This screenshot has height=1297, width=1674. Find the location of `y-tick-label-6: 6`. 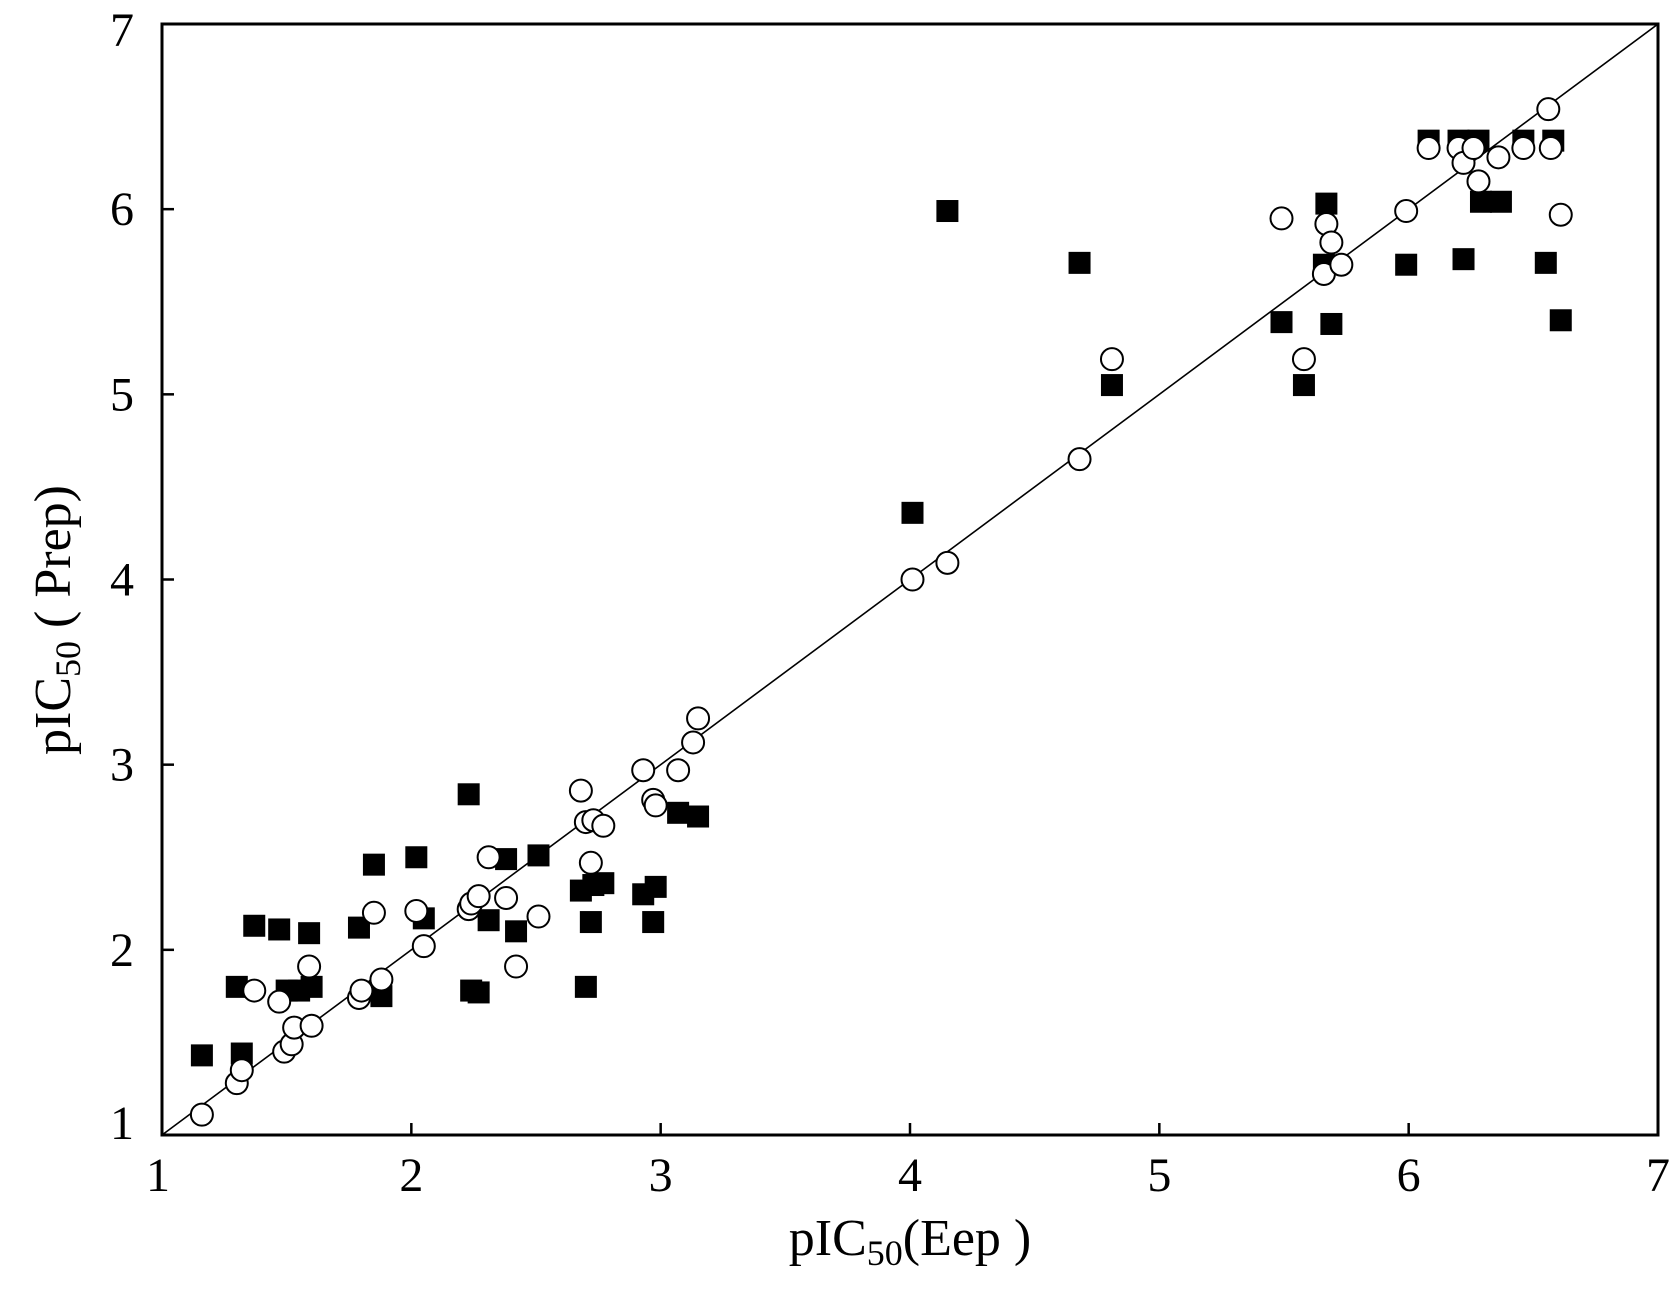

y-tick-label-6: 6 is located at coordinates (122, 209).